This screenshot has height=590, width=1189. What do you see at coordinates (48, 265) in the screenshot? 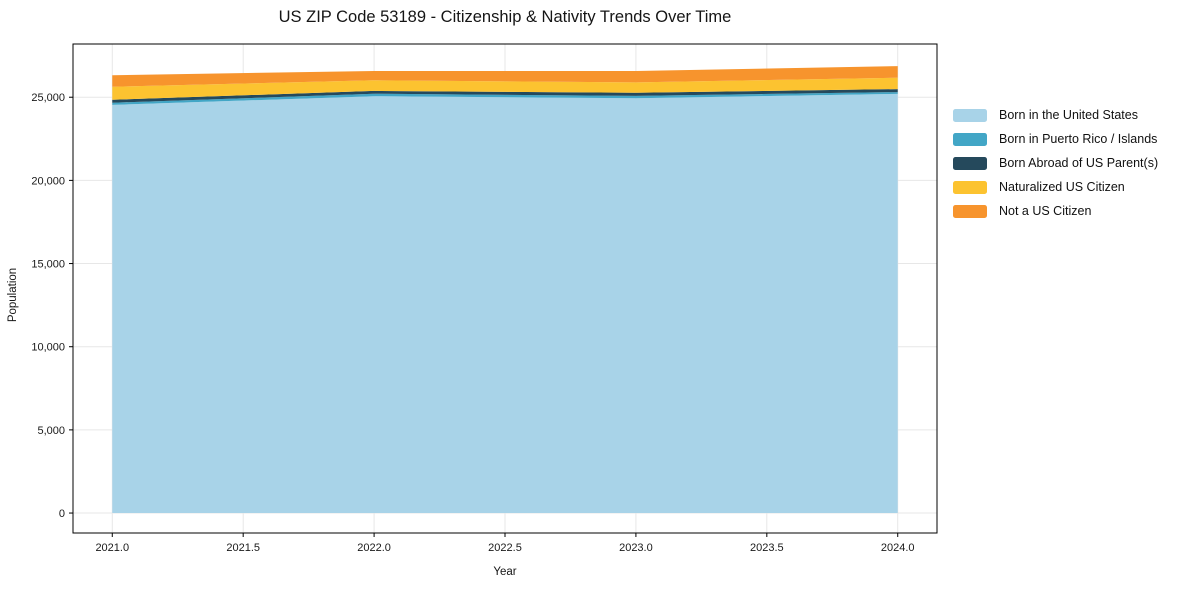
I see `y-tick-label: 15,000` at bounding box center [48, 265].